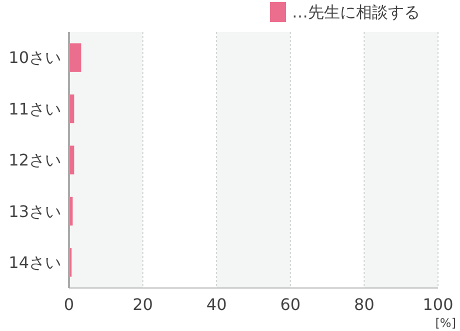  Describe the element at coordinates (445, 323) in the screenshot. I see `x-axis-title: [%]` at that location.